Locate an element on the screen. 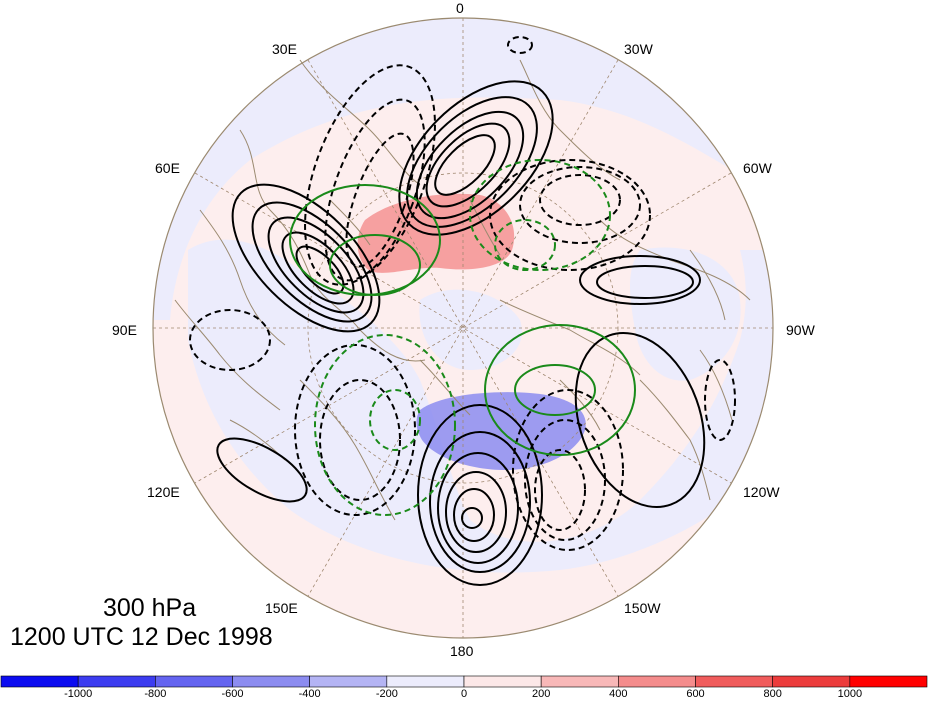 The image size is (928, 702). lon-label-120w: 120W is located at coordinates (761, 492).